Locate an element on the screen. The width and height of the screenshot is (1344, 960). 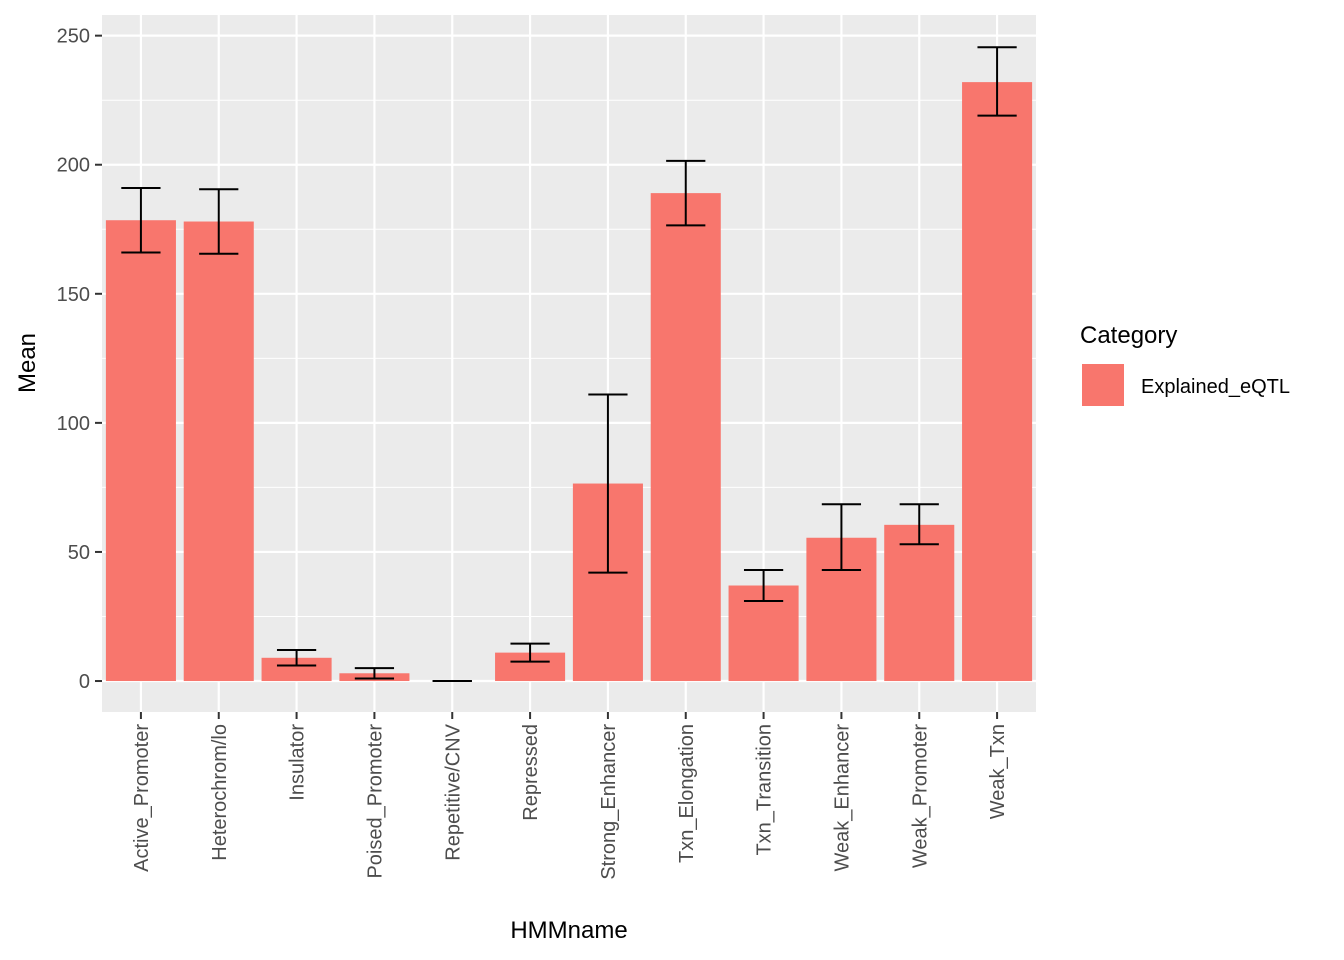
x-tick-label: Strong_Enhancer is located at coordinates (609, 802).